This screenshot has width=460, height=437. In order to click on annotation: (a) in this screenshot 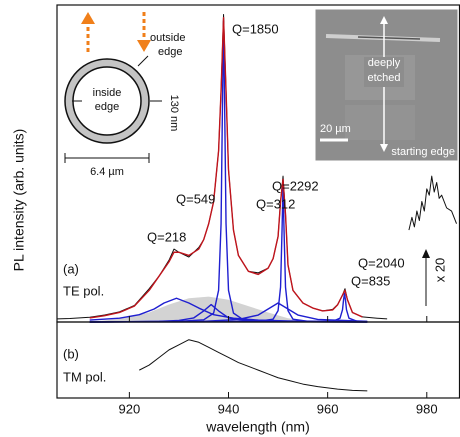, I will do `click(71, 268)`.